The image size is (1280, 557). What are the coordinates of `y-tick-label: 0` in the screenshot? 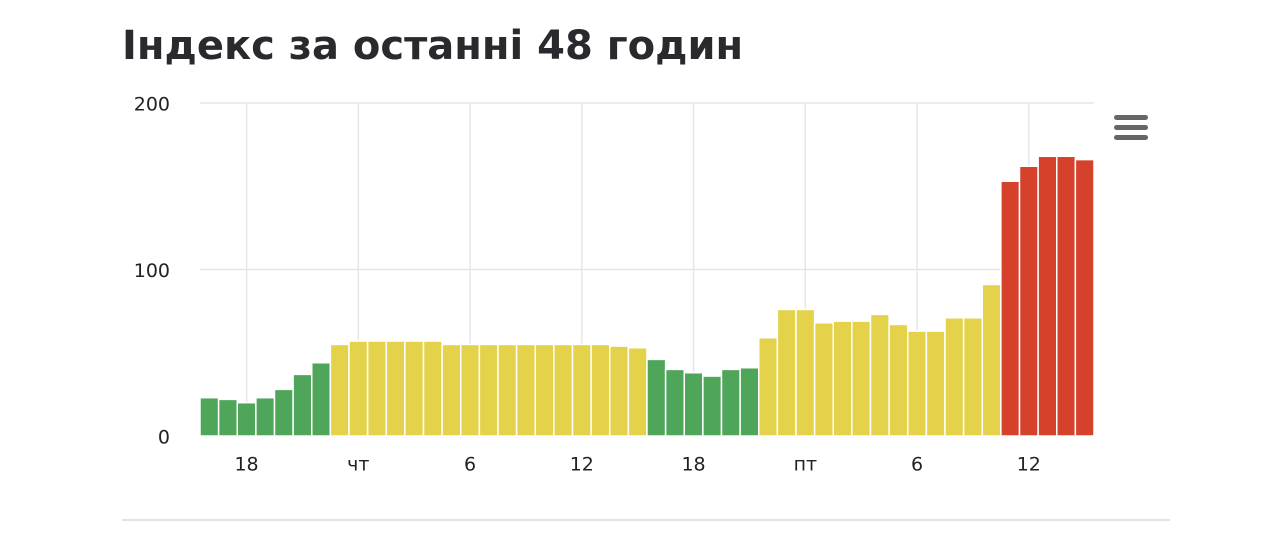 It's located at (164, 438).